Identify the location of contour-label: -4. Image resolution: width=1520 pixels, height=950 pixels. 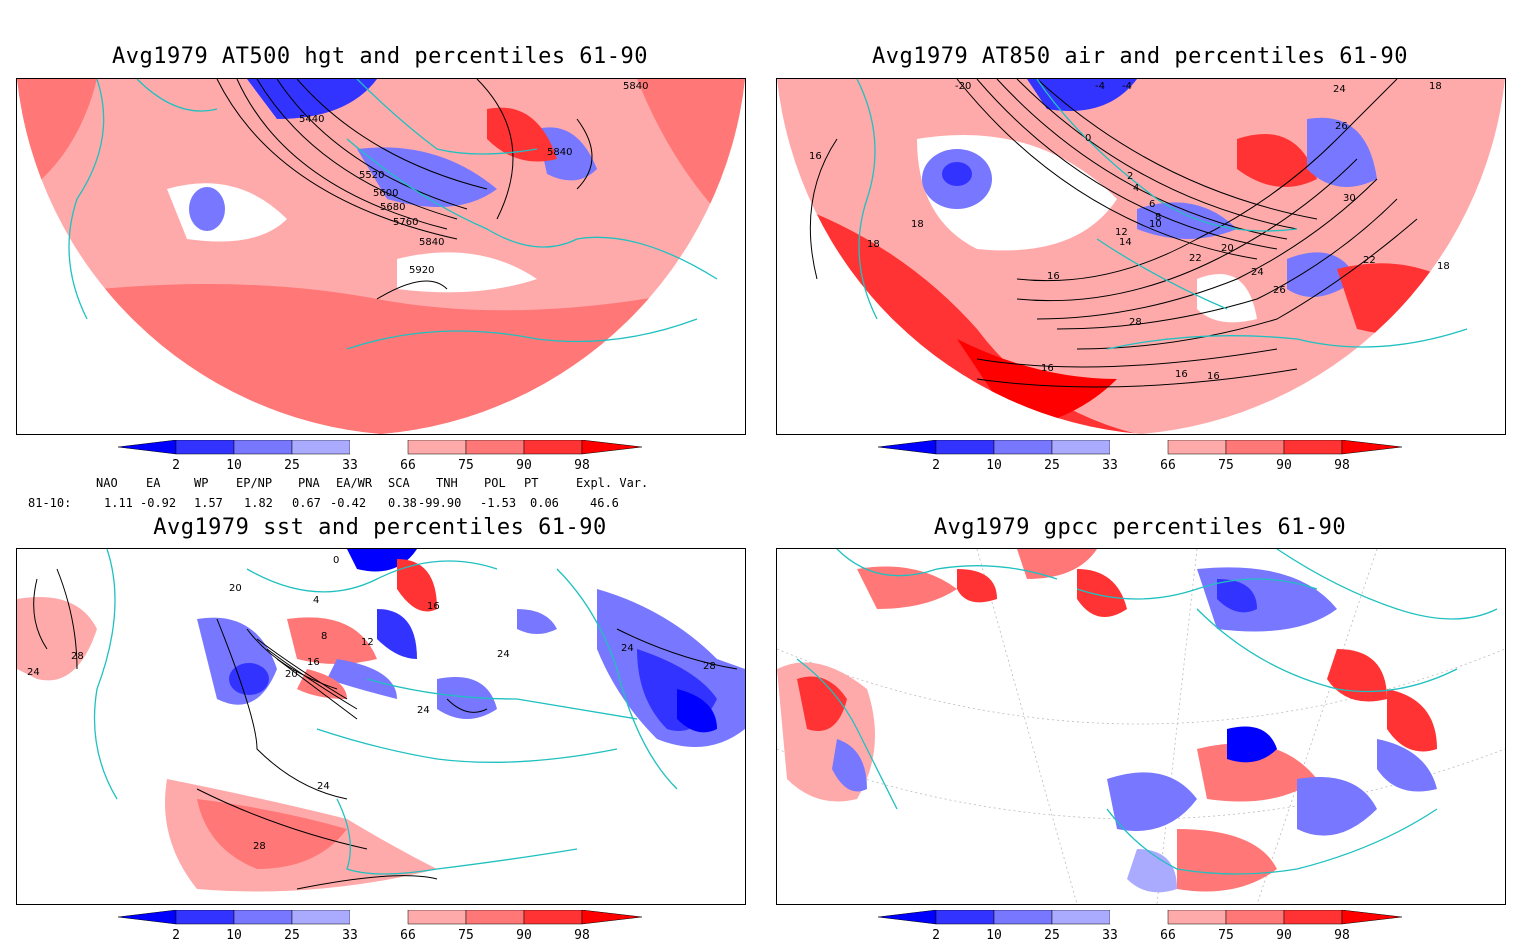
(1127, 86).